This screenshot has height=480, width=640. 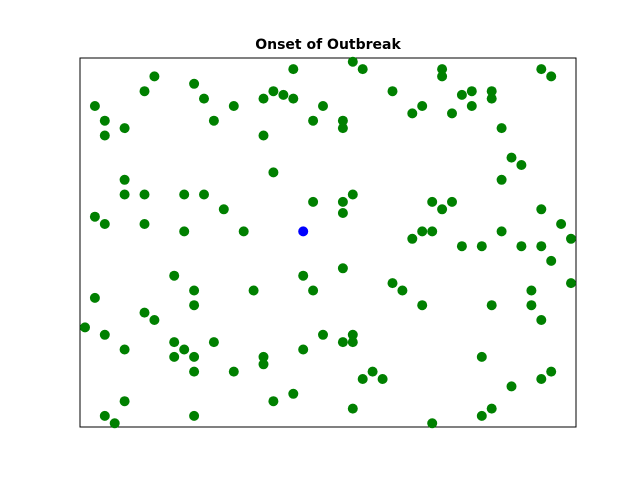 I want to click on outbreak-origin-point, so click(x=303, y=231).